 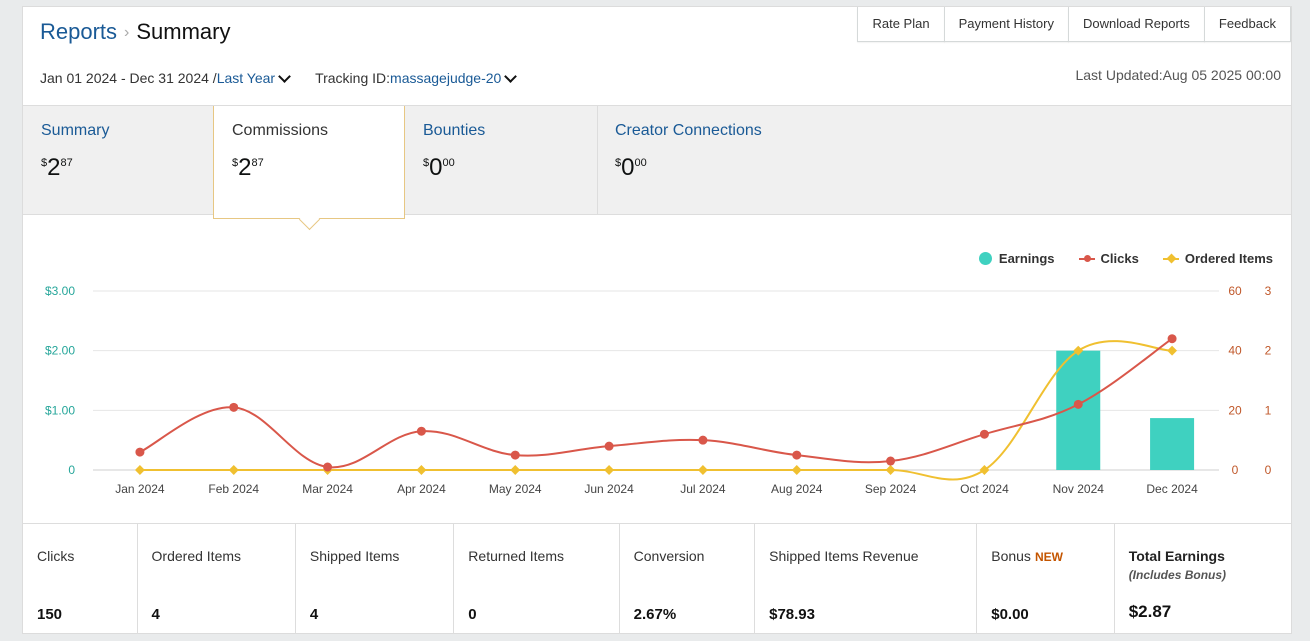 I want to click on left-axis-tick: $3.00, so click(x=60, y=291).